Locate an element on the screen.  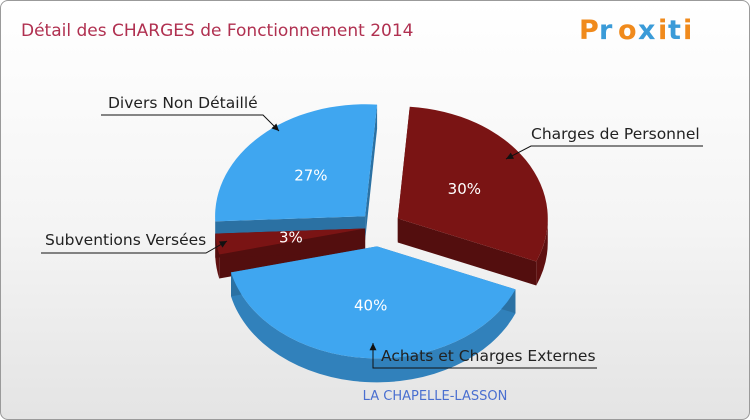
pie-slice-achats-et-charges-externes is located at coordinates (373, 314).